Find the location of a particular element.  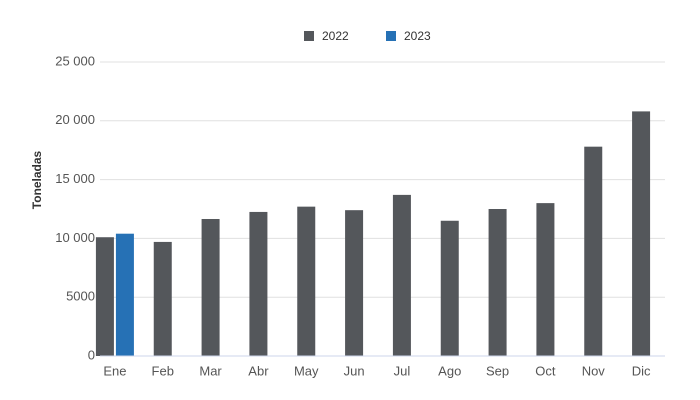

y-tick-label: 5000 is located at coordinates (80, 296).